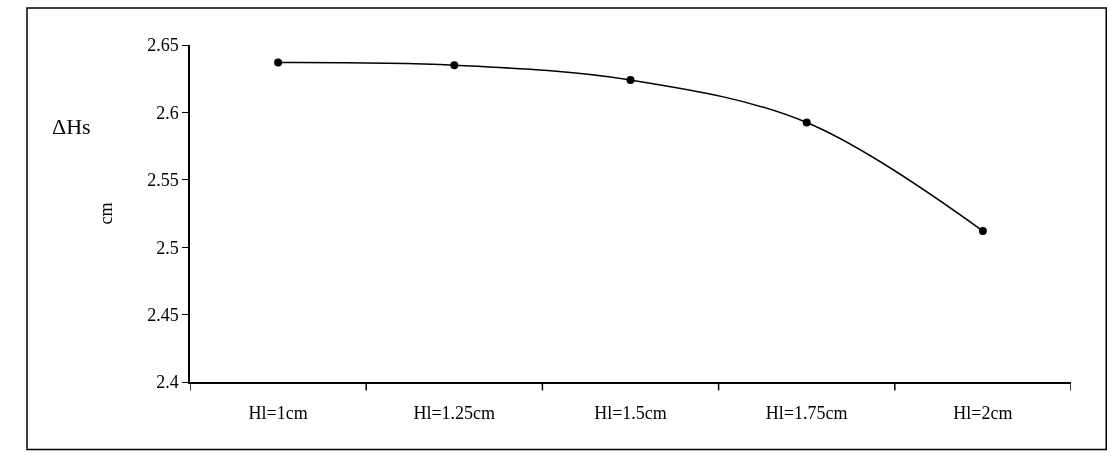  I want to click on x-tick-label: Hl=1cm, so click(278, 413).